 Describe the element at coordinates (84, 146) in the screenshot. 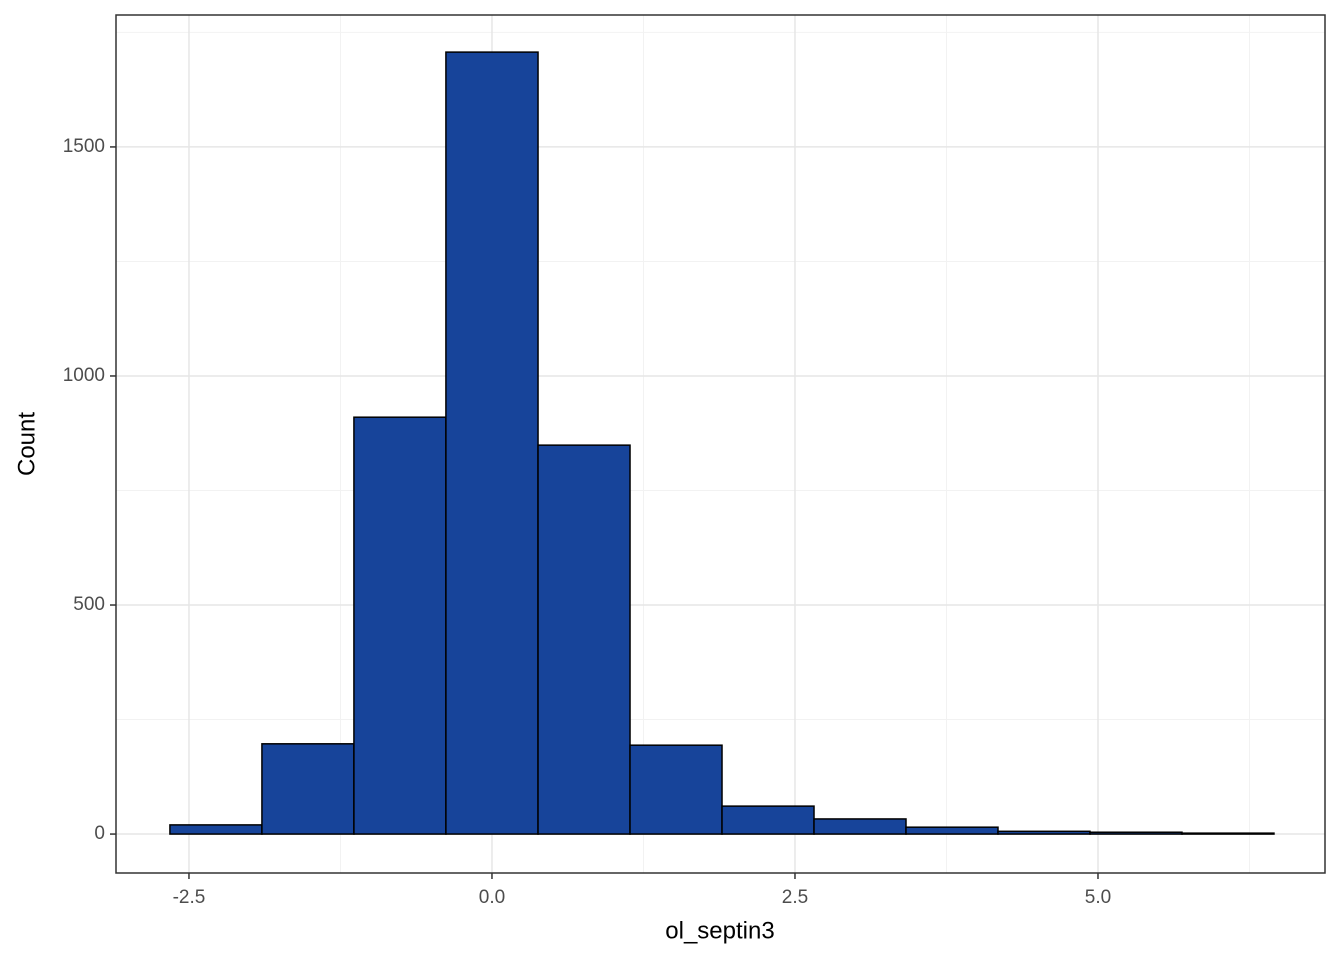

I see `y-tick-label: 1500` at that location.